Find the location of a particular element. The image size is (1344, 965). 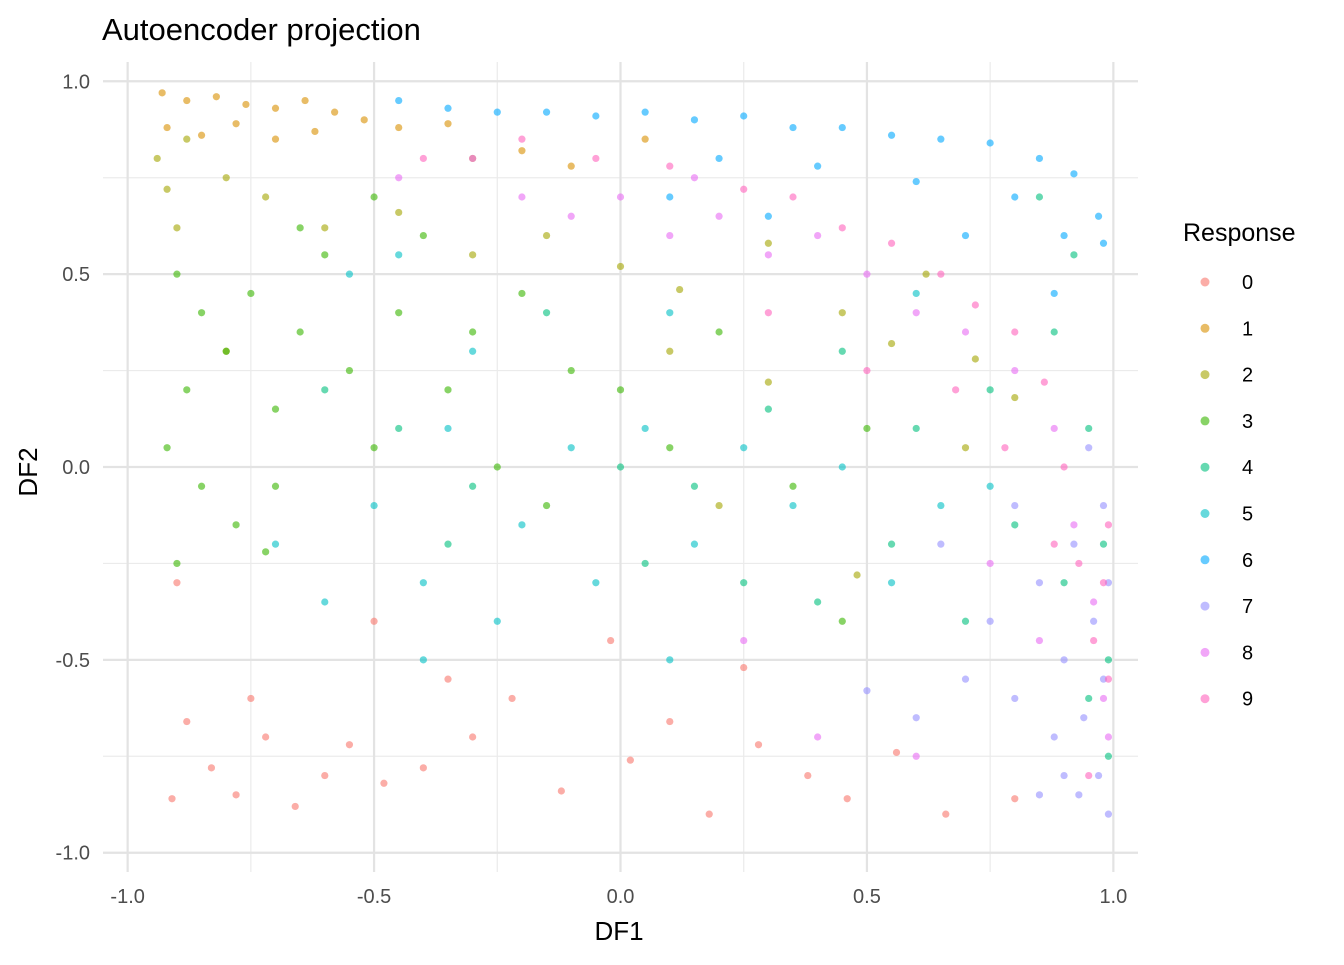

x-tick-label: 1.0 is located at coordinates (1113, 897).